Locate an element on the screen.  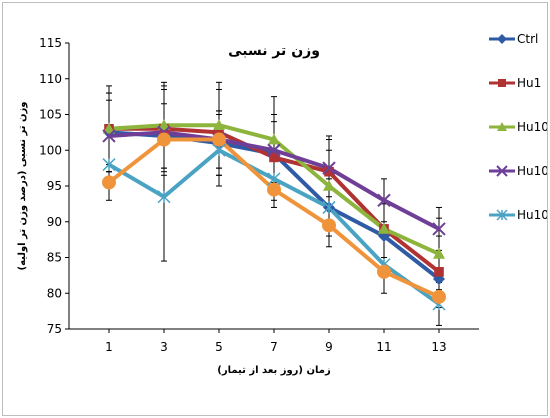
y-tick-label: 105 is located at coordinates (50, 115).